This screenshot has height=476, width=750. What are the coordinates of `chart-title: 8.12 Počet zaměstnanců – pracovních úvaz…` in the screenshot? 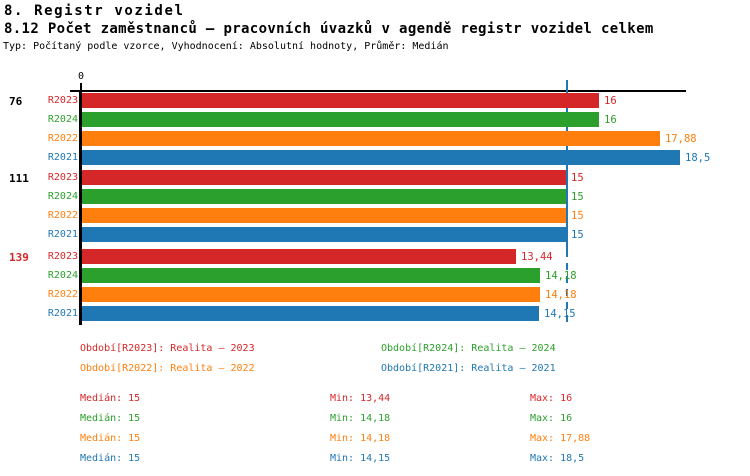 It's located at (329, 29).